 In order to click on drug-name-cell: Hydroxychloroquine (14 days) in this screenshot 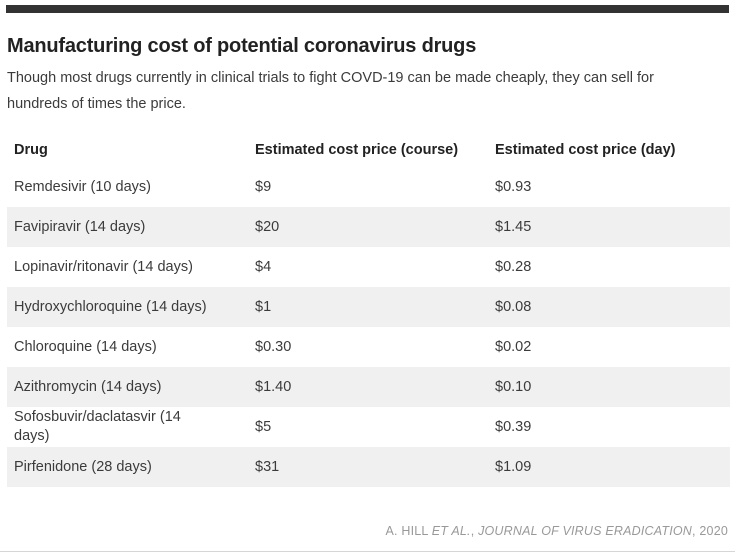, I will do `click(110, 306)`.